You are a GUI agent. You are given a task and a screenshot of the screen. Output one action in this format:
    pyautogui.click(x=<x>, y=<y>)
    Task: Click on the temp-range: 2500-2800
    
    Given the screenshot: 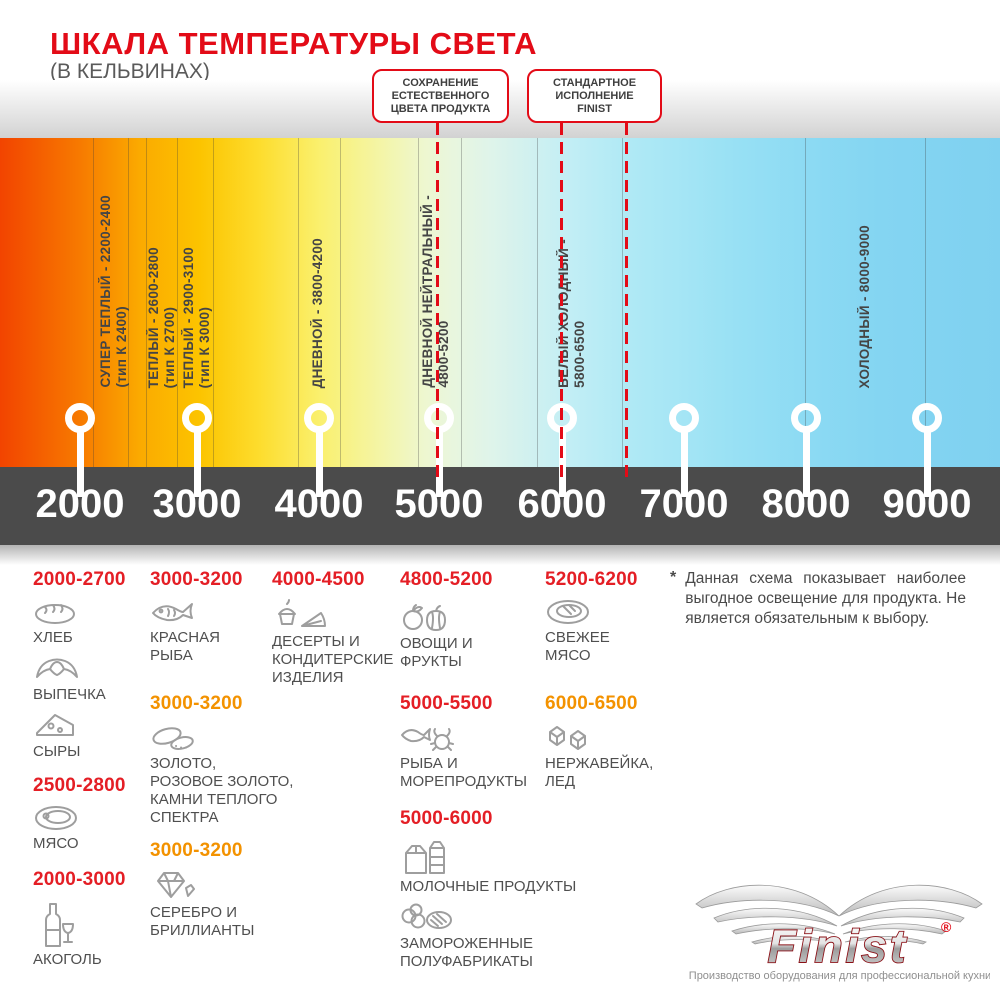 What is the action you would take?
    pyautogui.click(x=79, y=785)
    